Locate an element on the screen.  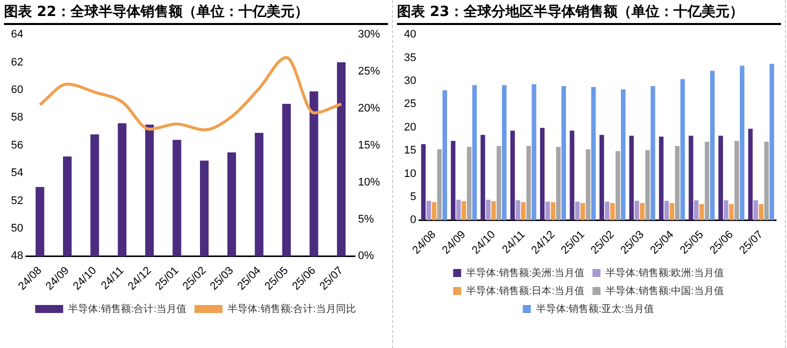
y-tick-label: 64 is located at coordinates (17, 34).